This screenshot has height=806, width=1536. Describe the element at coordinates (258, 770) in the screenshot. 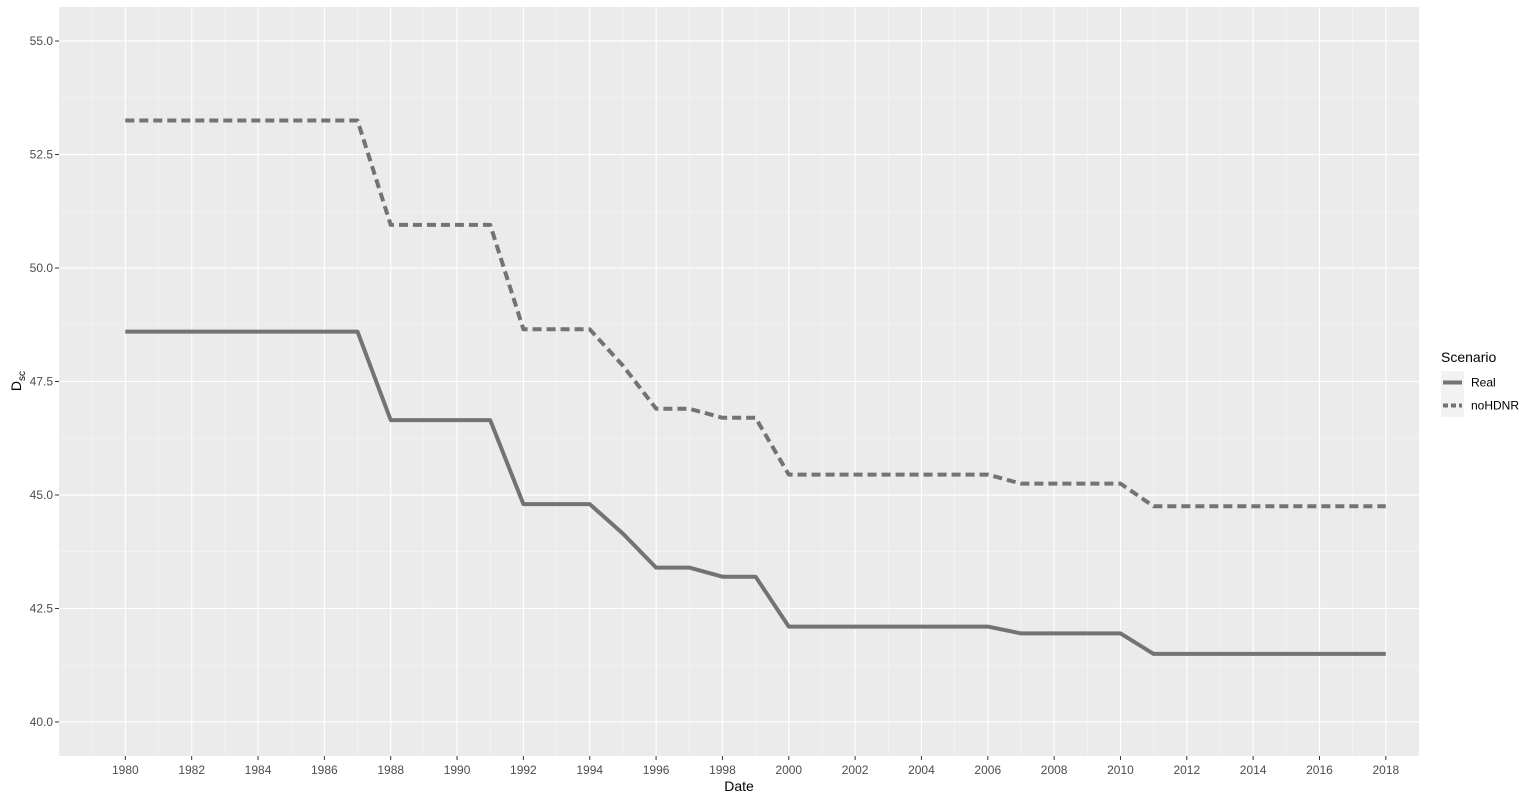

I see `x-tick-label: 1984` at that location.